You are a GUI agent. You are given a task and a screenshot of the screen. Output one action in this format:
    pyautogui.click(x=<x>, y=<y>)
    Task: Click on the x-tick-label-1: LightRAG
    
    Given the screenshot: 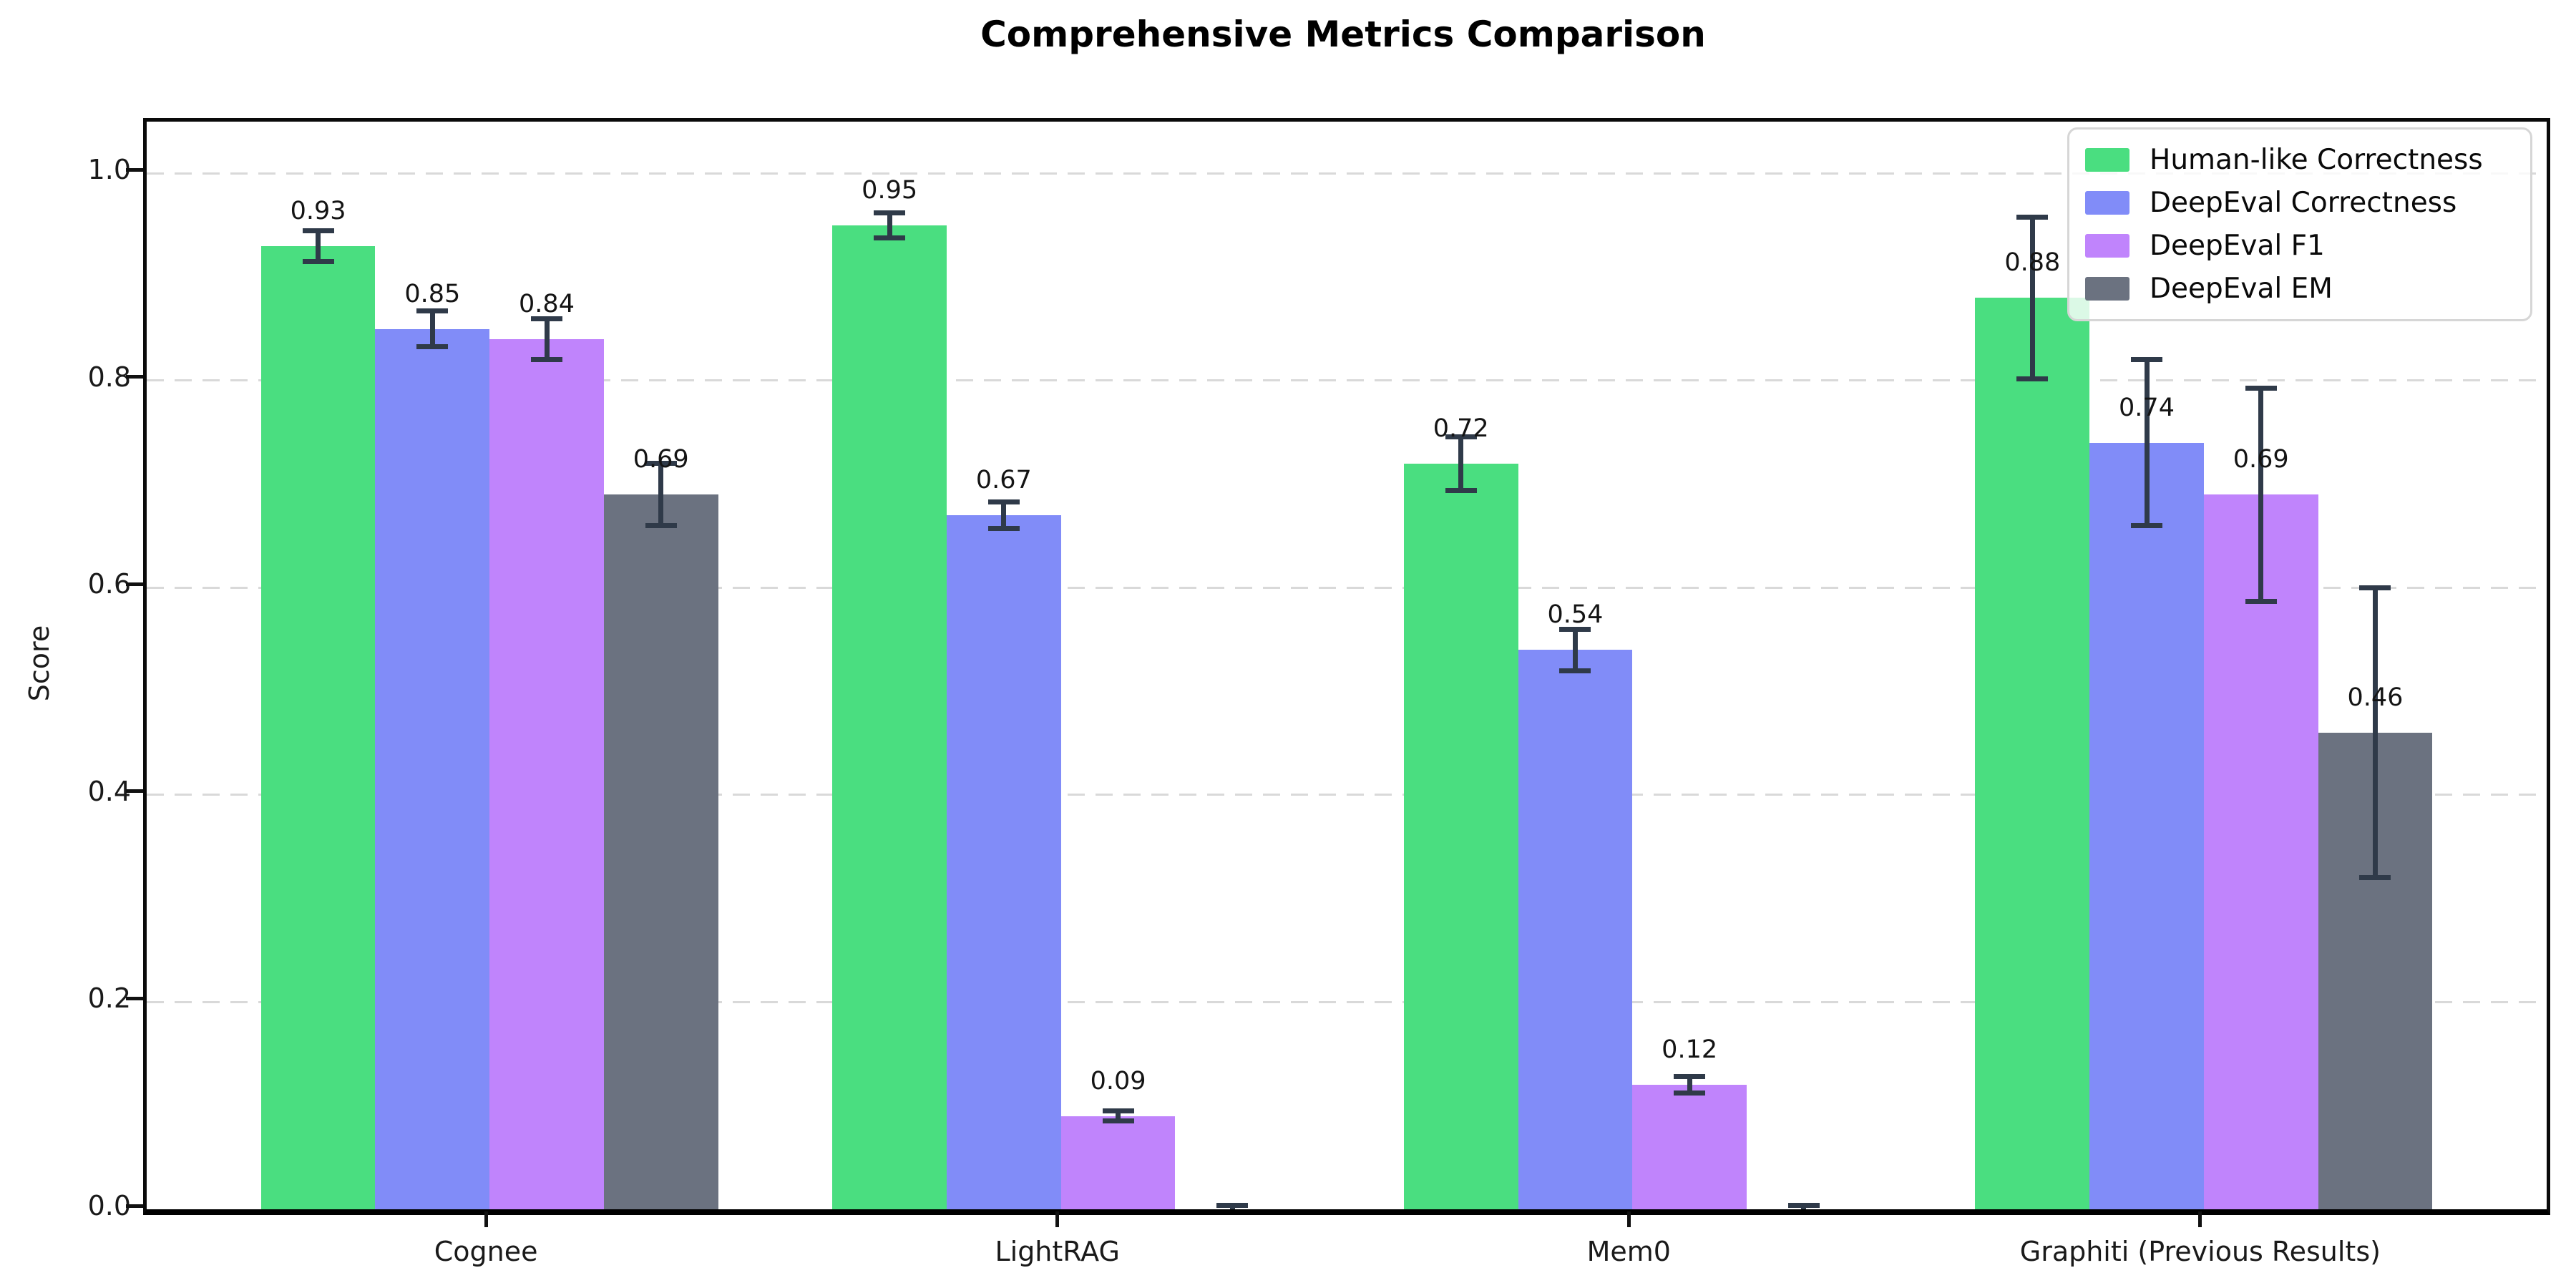 What is the action you would take?
    pyautogui.click(x=1057, y=1251)
    